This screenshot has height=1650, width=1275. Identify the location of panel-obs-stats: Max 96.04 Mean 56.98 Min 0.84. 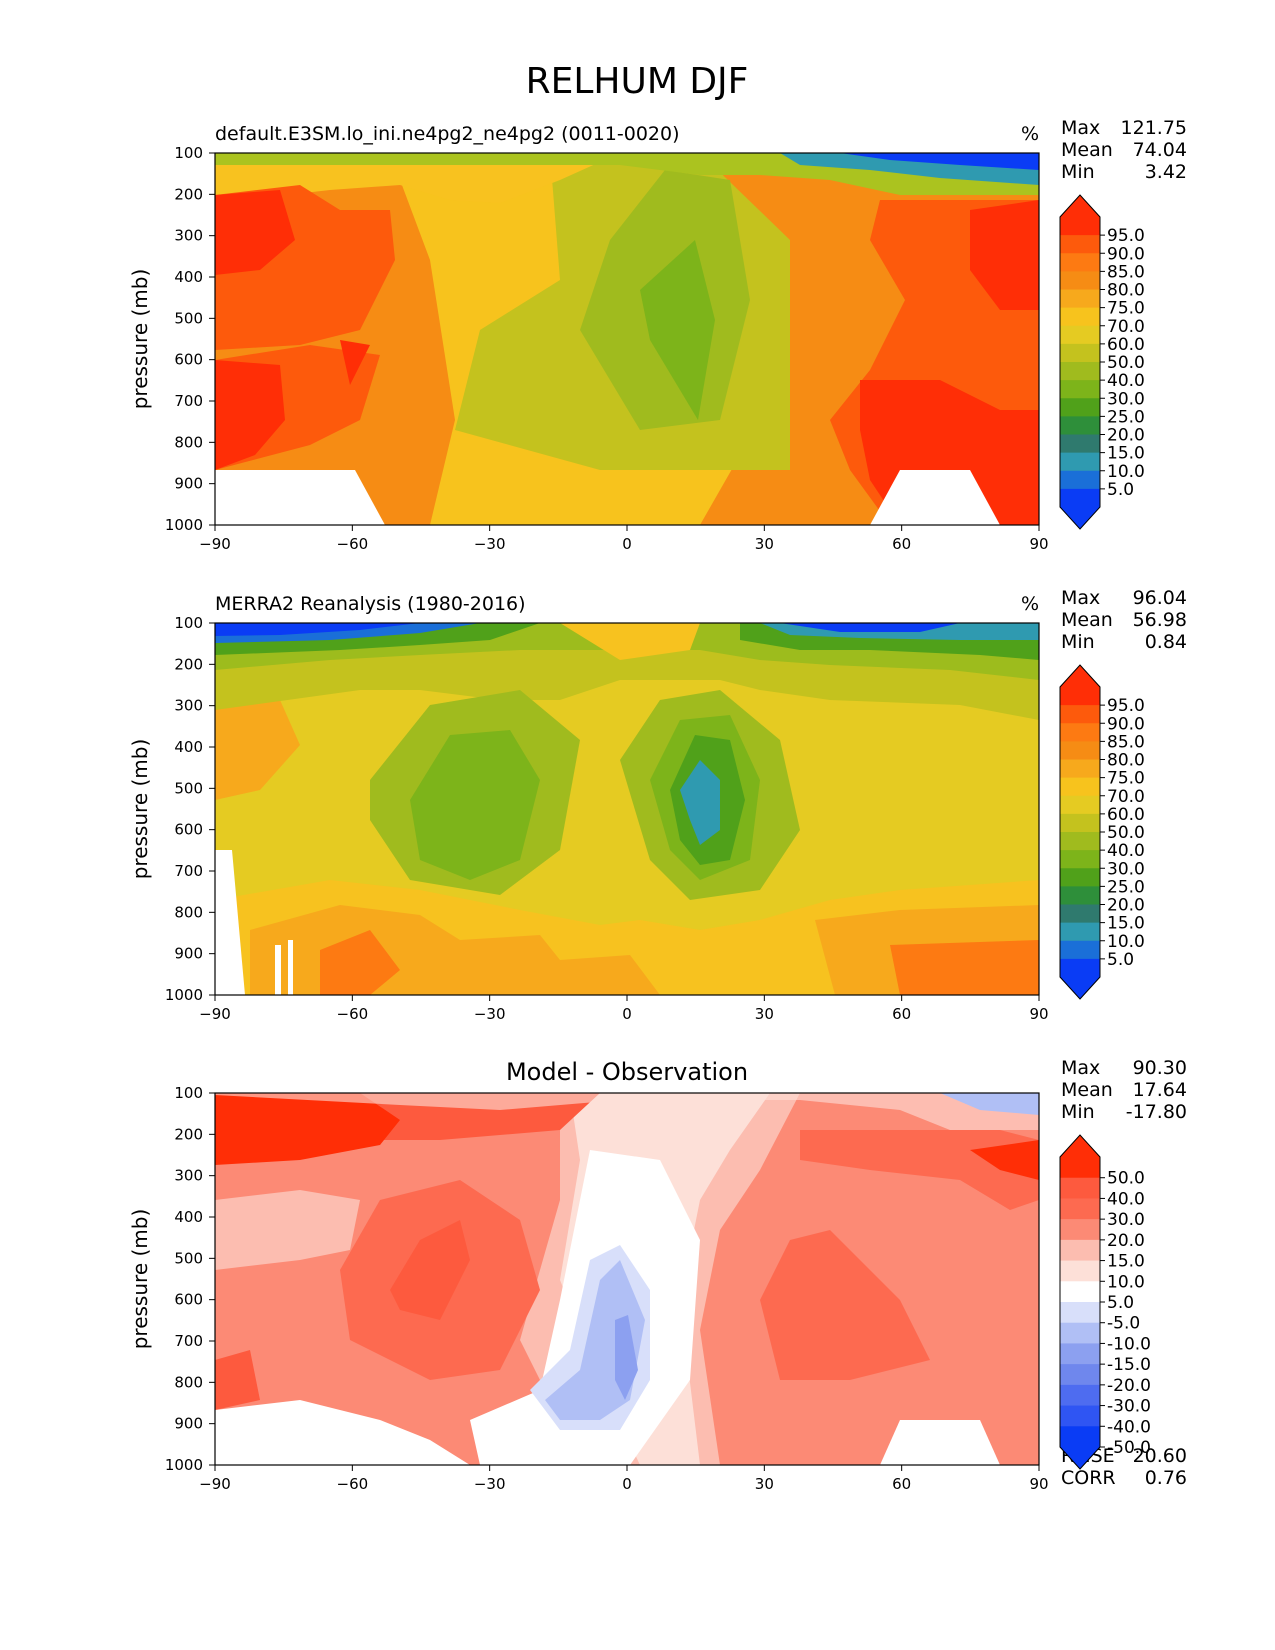
(1124, 620).